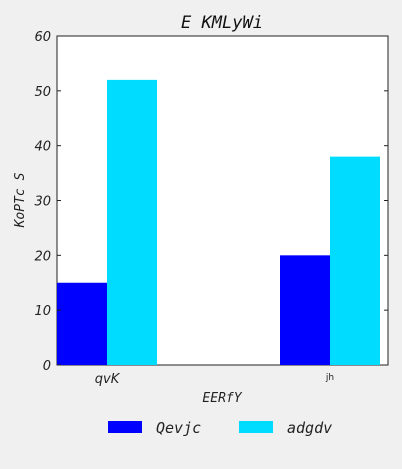 This screenshot has height=469, width=402. Describe the element at coordinates (132, 222) in the screenshot. I see `bar-adgdv-qvK` at that location.